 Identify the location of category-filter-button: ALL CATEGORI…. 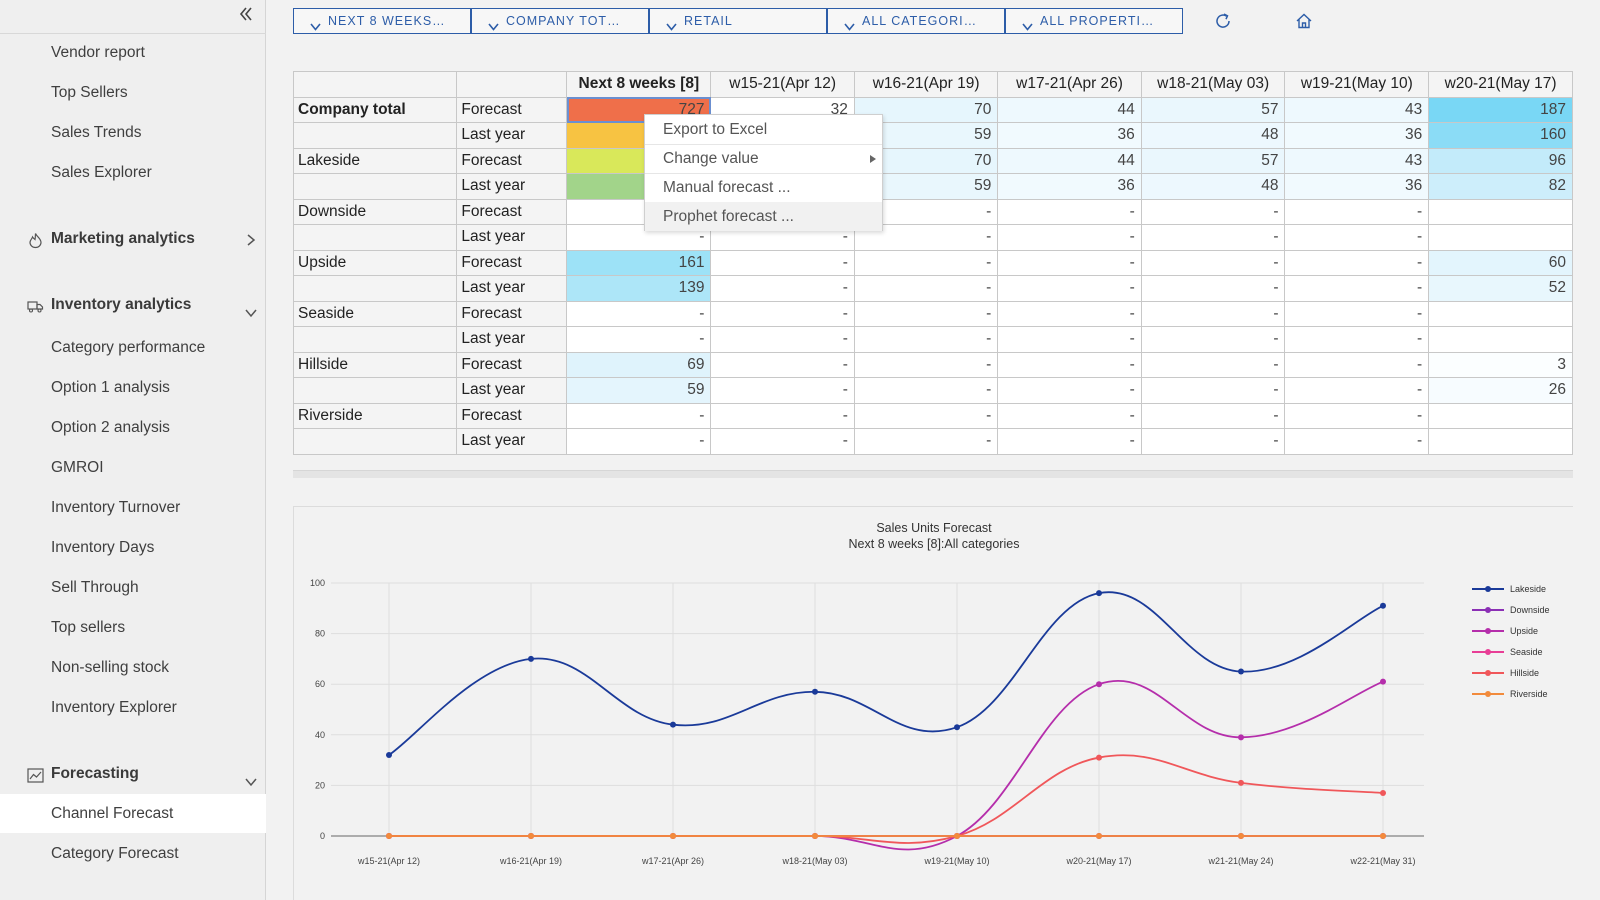
(916, 21).